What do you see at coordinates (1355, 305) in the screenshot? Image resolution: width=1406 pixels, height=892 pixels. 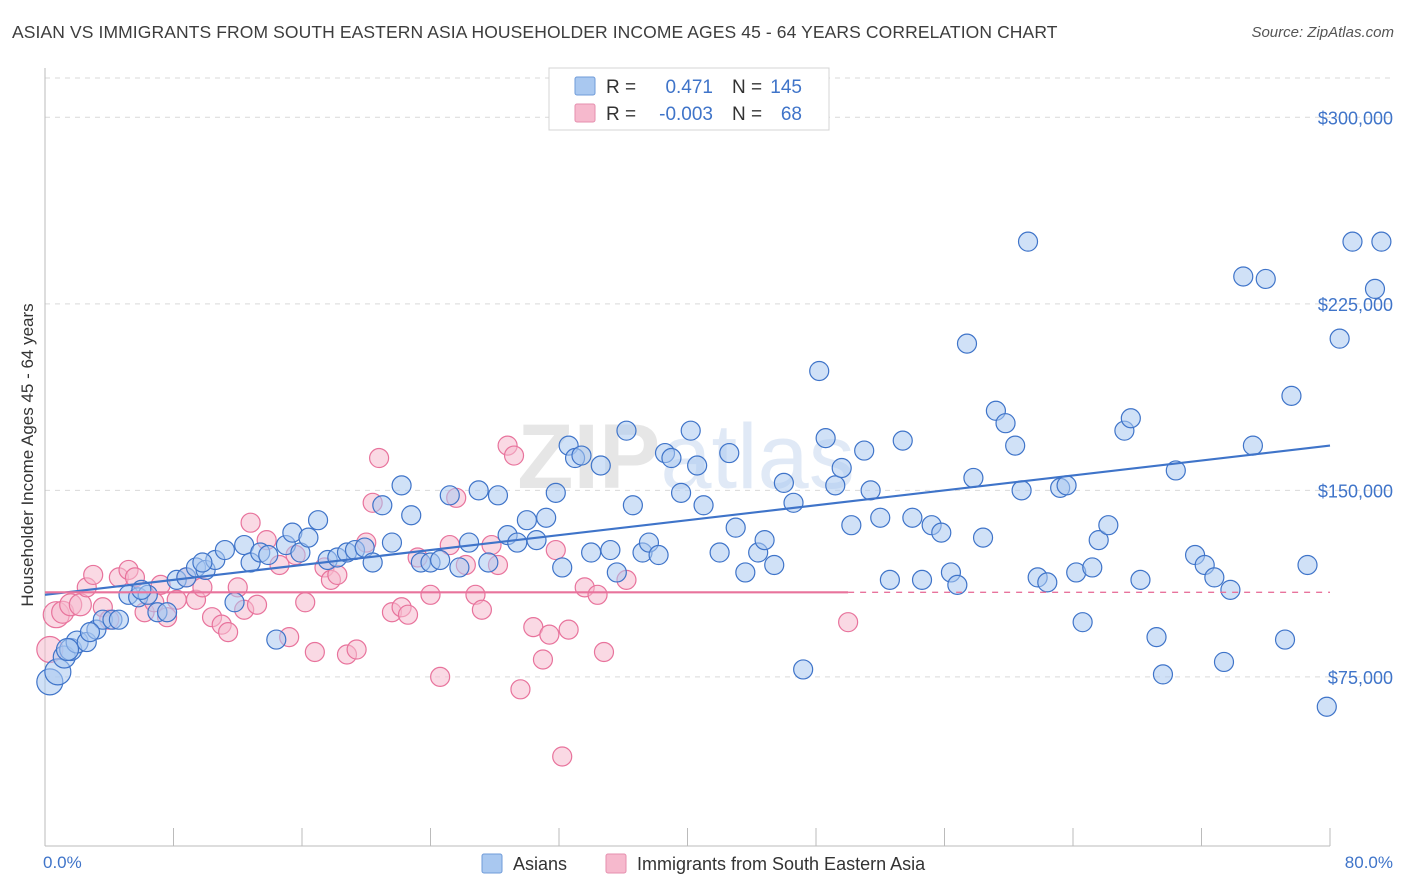 I see `y-tick-label: $225,000` at bounding box center [1355, 305].